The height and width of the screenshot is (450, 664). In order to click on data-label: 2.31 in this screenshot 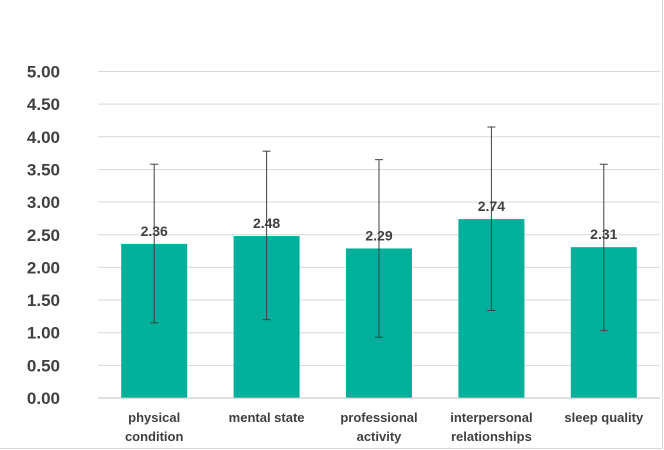, I will do `click(603, 234)`.